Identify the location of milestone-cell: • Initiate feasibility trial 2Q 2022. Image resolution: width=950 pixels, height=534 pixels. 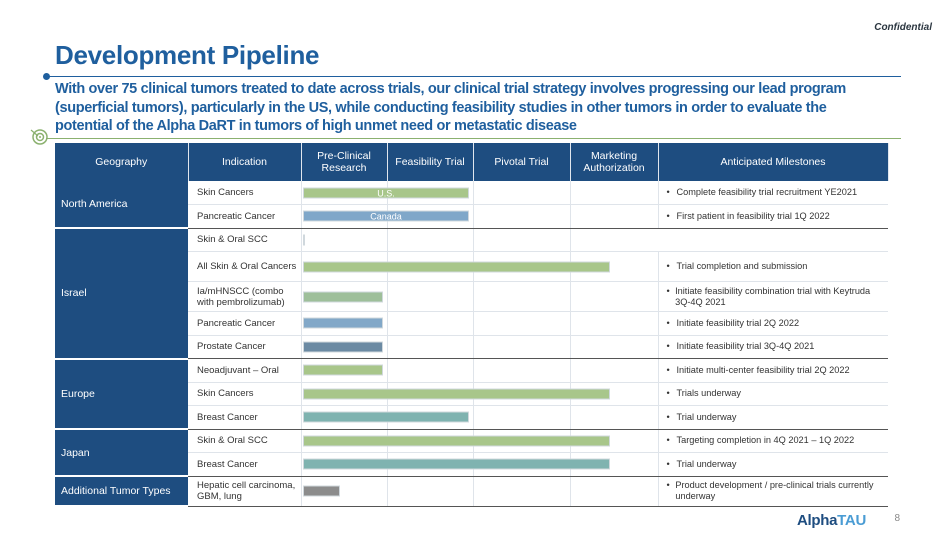
(772, 323).